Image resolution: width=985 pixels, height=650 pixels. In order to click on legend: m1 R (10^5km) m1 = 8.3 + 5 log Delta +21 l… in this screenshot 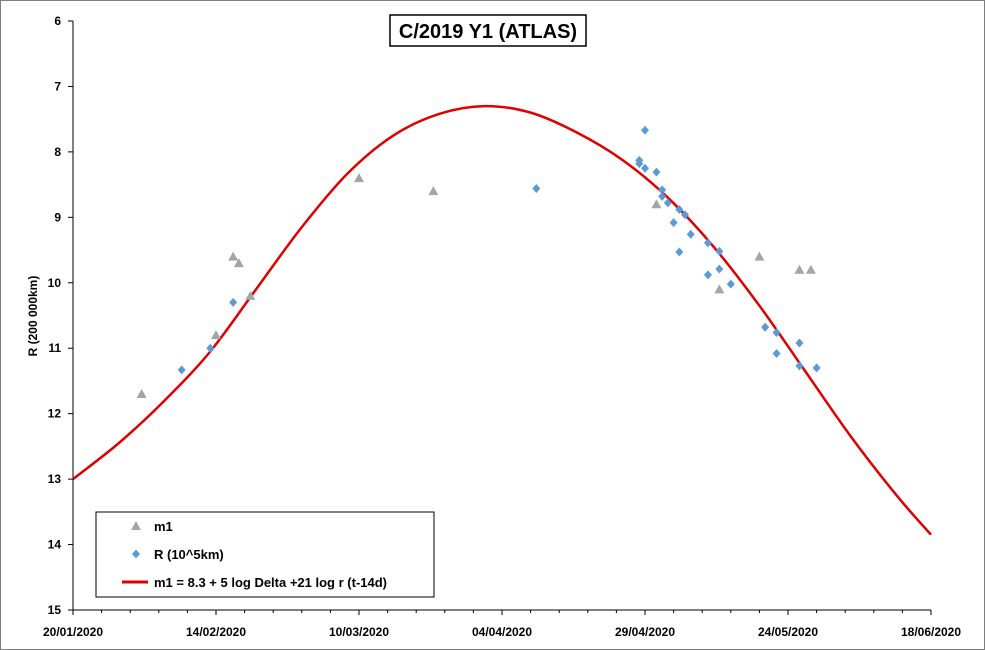, I will do `click(265, 554)`.